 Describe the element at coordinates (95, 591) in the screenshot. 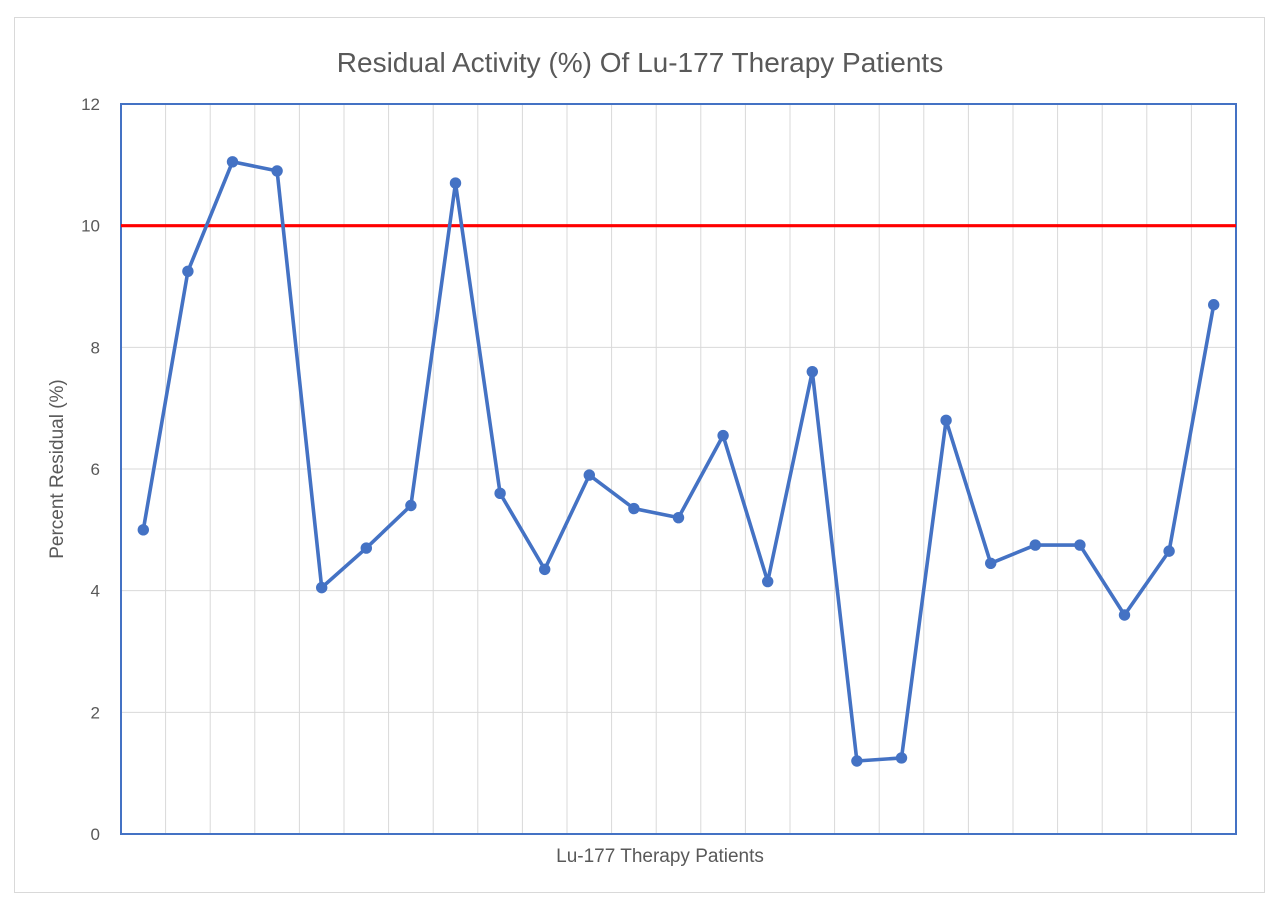

I see `y-tick-label: 4` at that location.